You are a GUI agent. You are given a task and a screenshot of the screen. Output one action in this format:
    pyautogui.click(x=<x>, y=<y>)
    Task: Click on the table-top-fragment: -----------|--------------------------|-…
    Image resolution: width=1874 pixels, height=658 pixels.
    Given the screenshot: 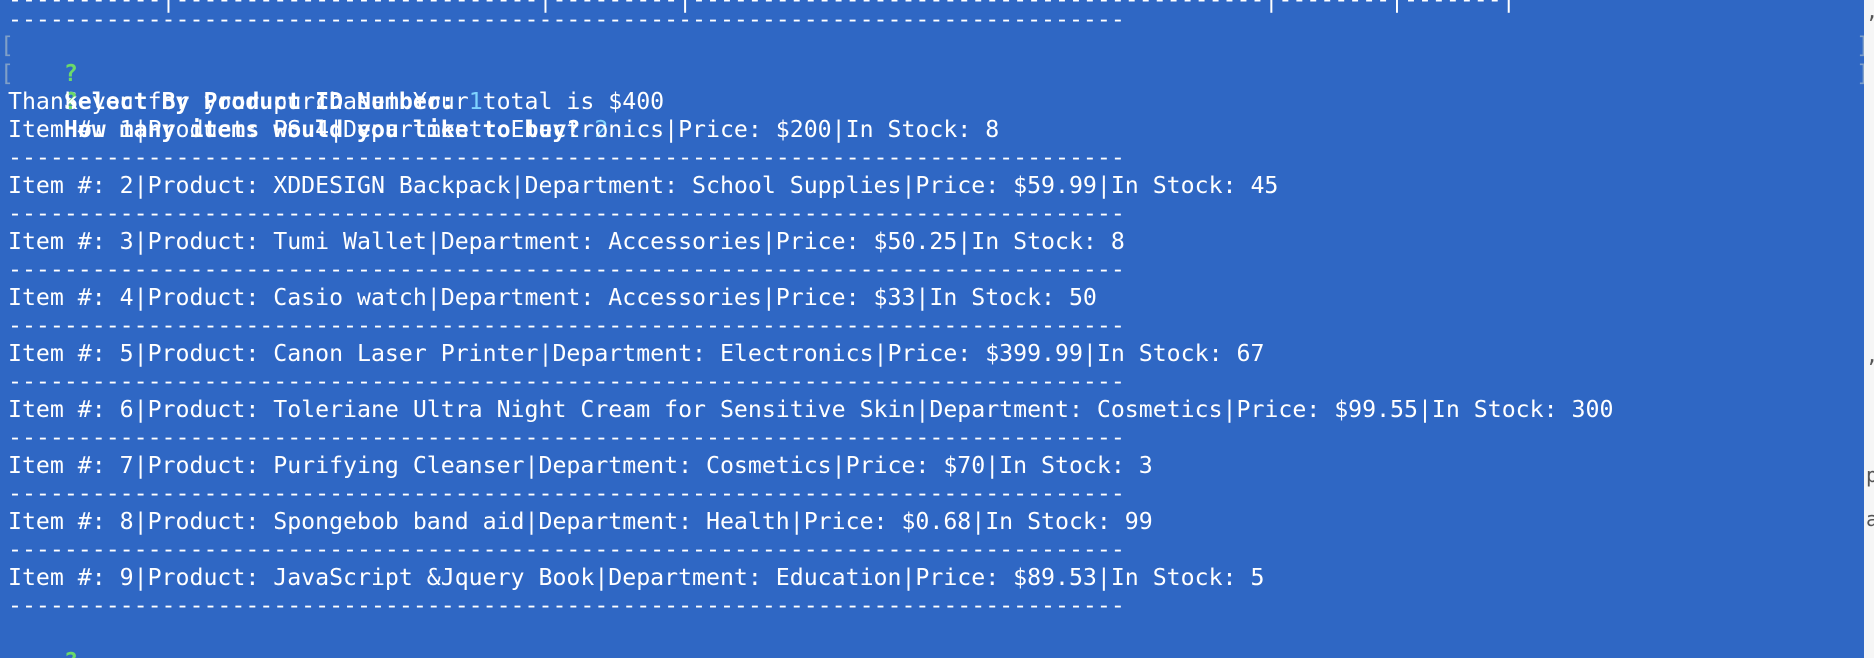 What is the action you would take?
    pyautogui.click(x=762, y=7)
    